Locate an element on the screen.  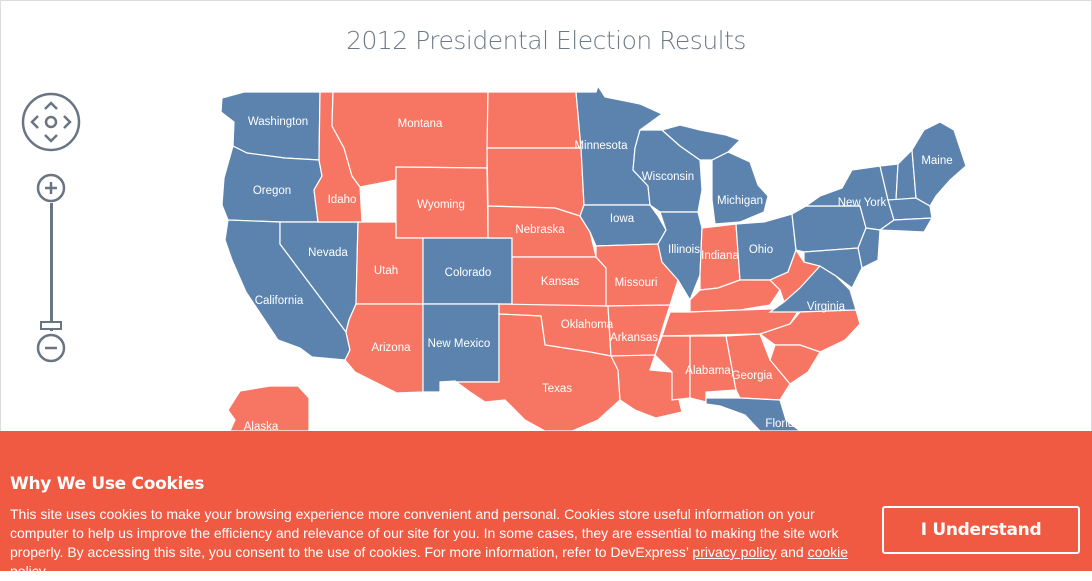
i-understand-button: I Understand is located at coordinates (981, 530).